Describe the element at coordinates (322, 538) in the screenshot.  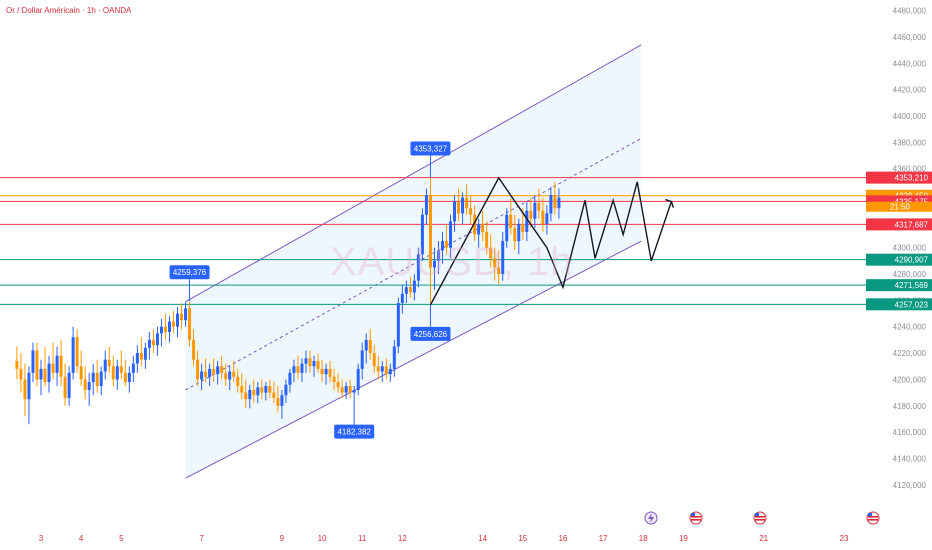
I see `x-tick-label: 10` at that location.